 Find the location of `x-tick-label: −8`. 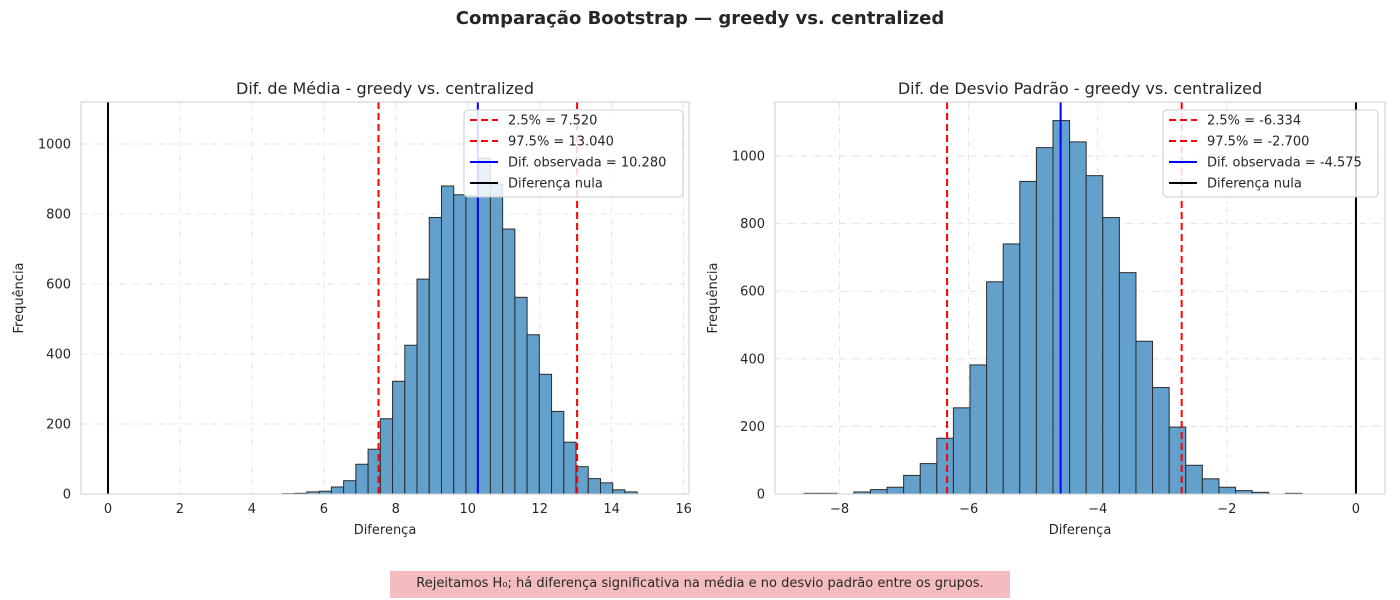

x-tick-label: −8 is located at coordinates (839, 509).